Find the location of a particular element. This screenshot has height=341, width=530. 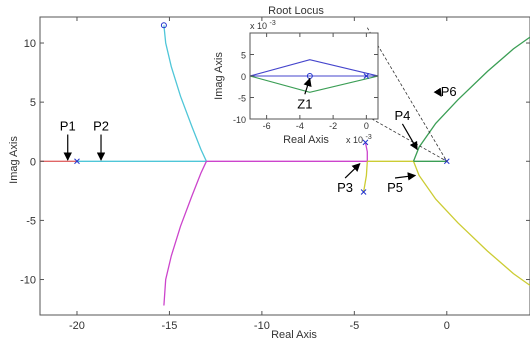

inset-y-tick-label-1: -5 is located at coordinates (242, 99).